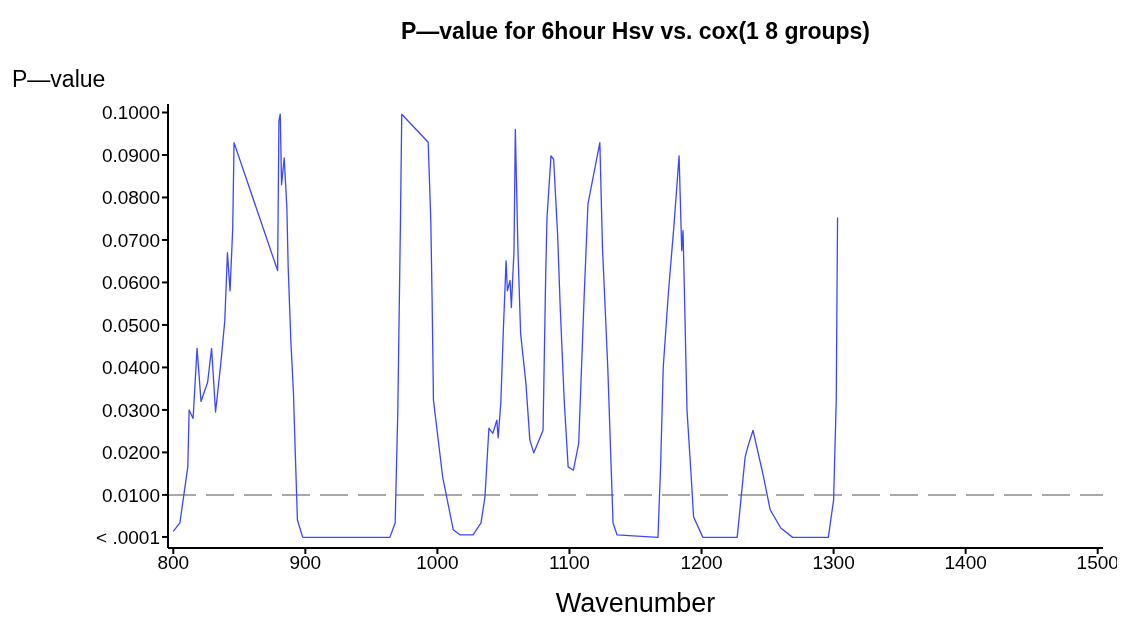 This screenshot has width=1125, height=629. I want to click on y-tick-label: 0.0400, so click(130, 368).